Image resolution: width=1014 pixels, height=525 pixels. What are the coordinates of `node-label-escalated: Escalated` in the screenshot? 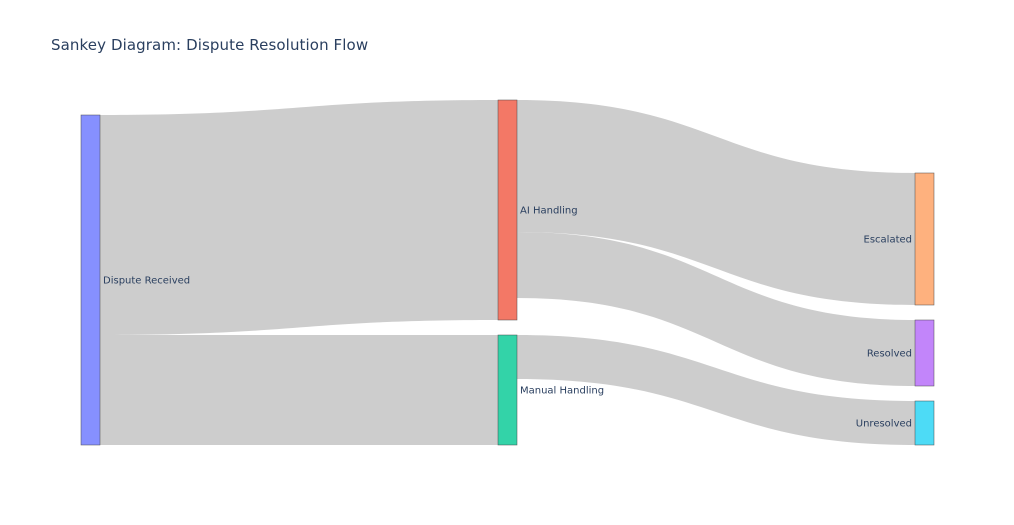 It's located at (888, 240).